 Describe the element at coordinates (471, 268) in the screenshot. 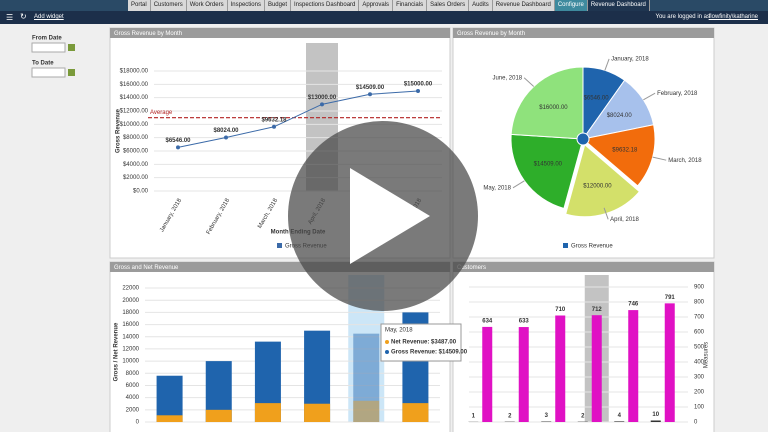

I see `widget-title: Customers` at that location.